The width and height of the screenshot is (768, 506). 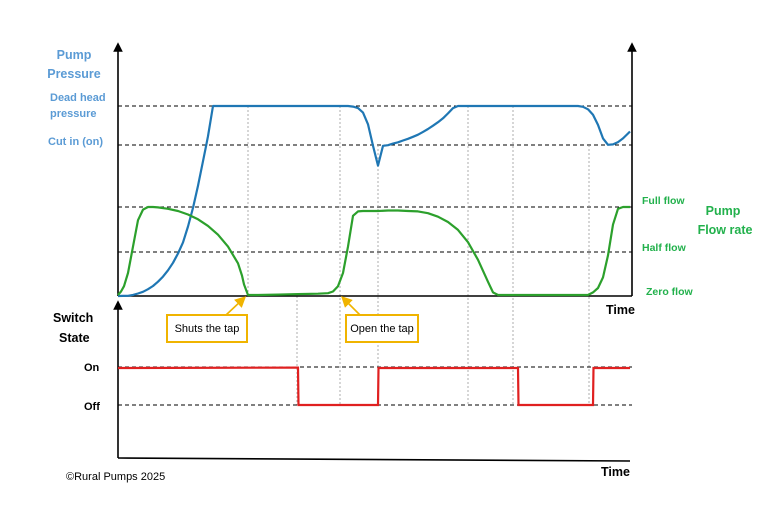 I want to click on shuts-tap-callout: Shuts the tap, so click(x=207, y=319).